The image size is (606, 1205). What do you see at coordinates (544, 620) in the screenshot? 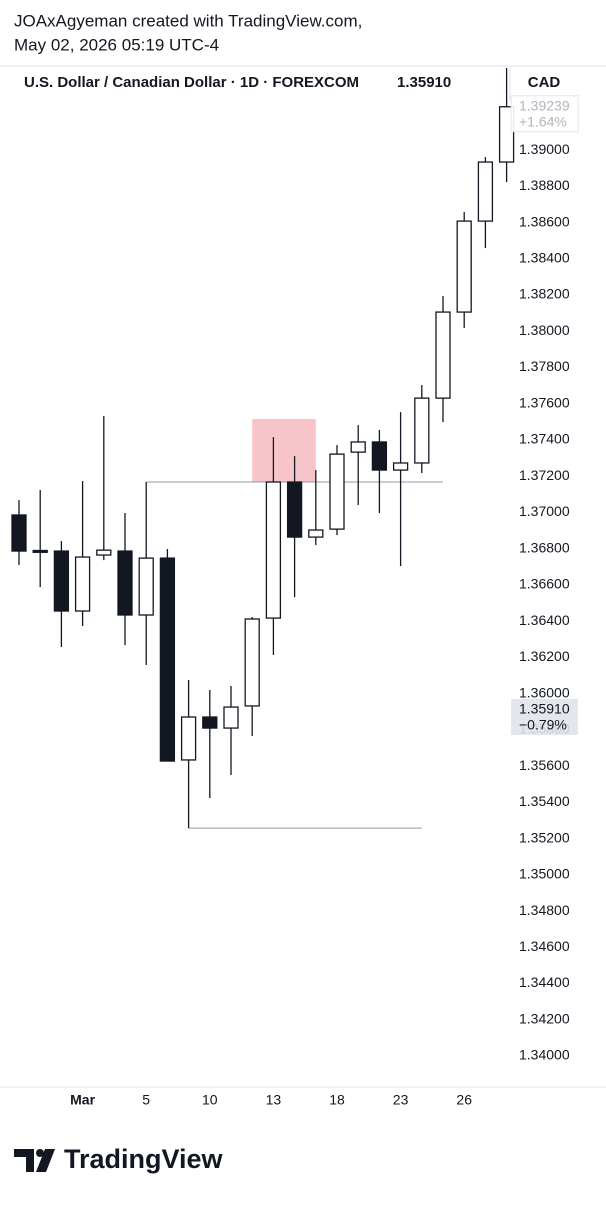
I see `y-tick-label: 1.36400` at bounding box center [544, 620].